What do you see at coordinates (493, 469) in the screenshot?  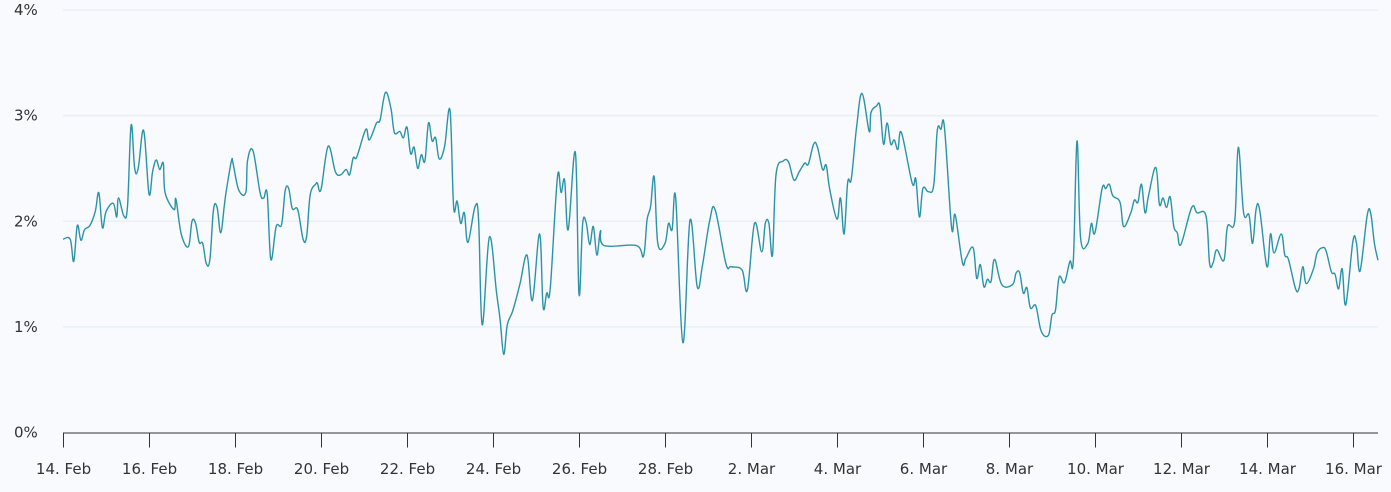 I see `x-tick-label: 24. Feb` at bounding box center [493, 469].